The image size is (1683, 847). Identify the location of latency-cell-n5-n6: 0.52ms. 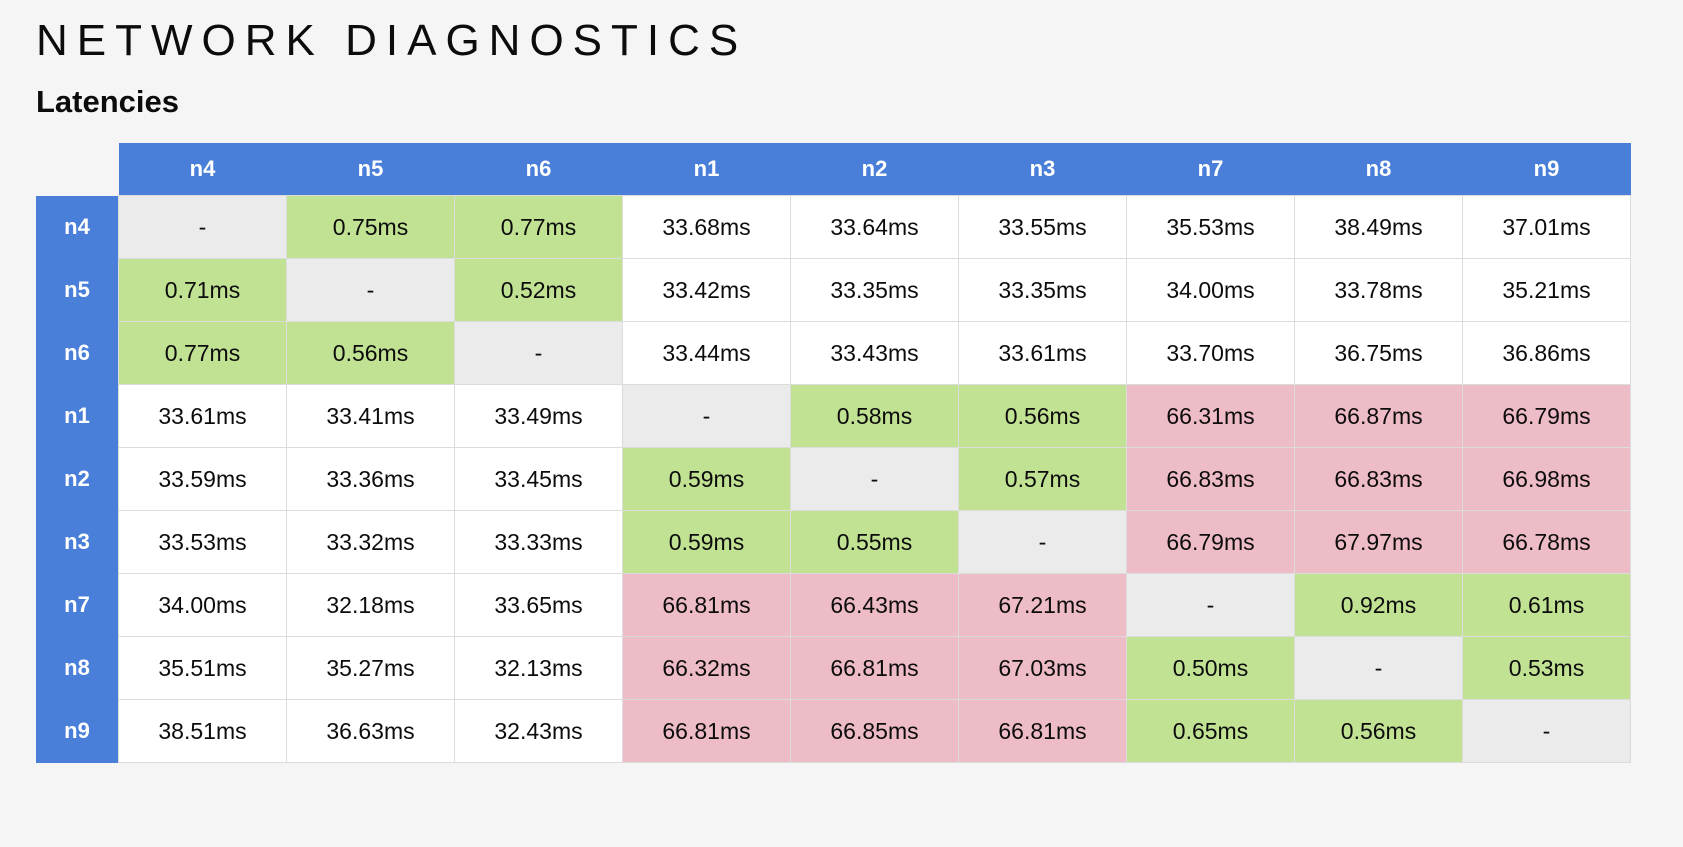
(538, 290).